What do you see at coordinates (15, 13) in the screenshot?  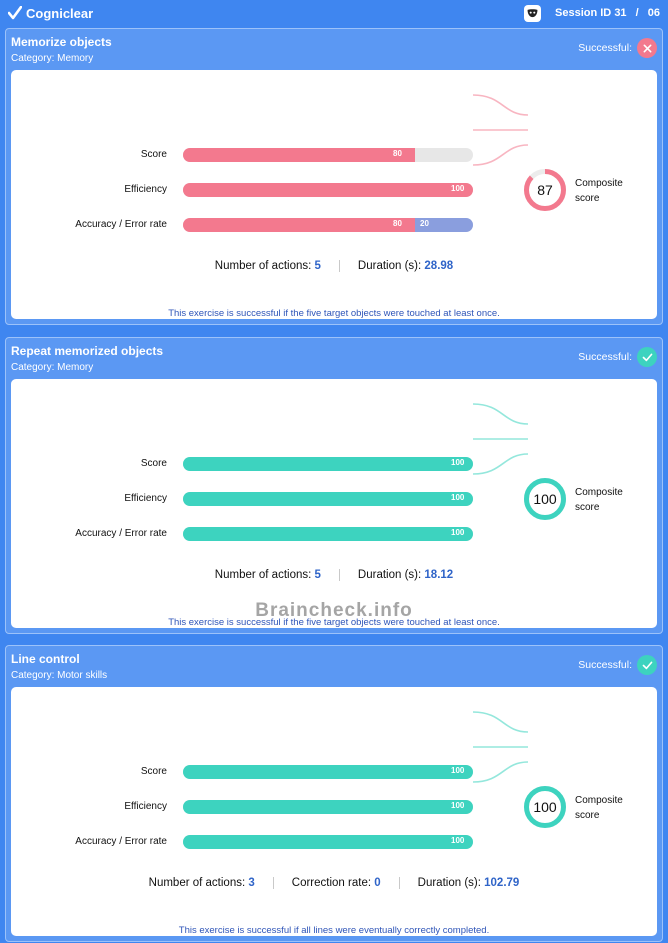 I see `checkmark-logo-icon` at bounding box center [15, 13].